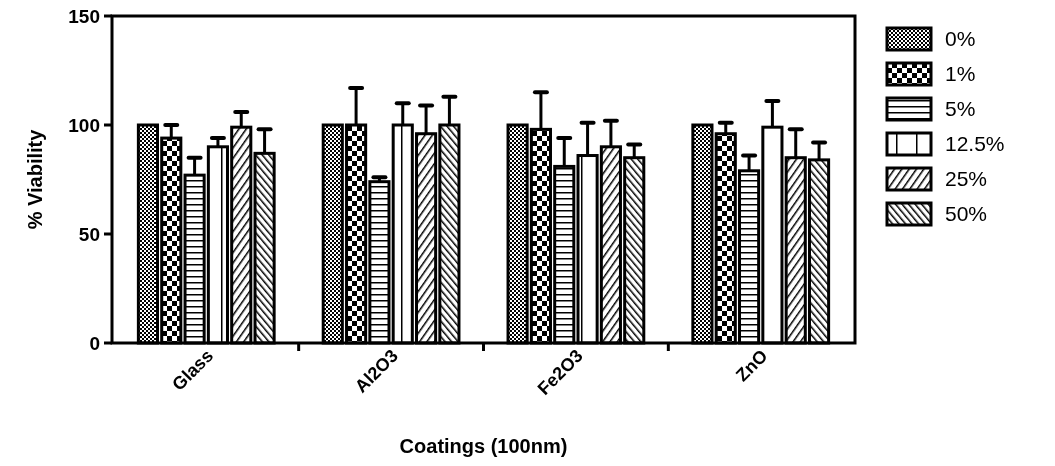 The width and height of the screenshot is (1055, 466). What do you see at coordinates (975, 144) in the screenshot?
I see `legend-label: 12.5%` at bounding box center [975, 144].